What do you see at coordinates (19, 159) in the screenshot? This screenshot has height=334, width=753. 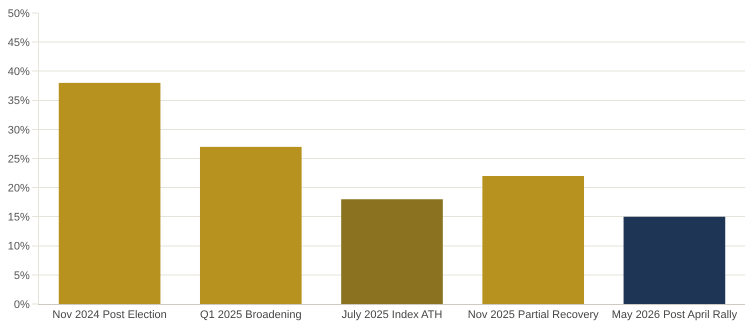 I see `y-tick-label: 25%` at bounding box center [19, 159].